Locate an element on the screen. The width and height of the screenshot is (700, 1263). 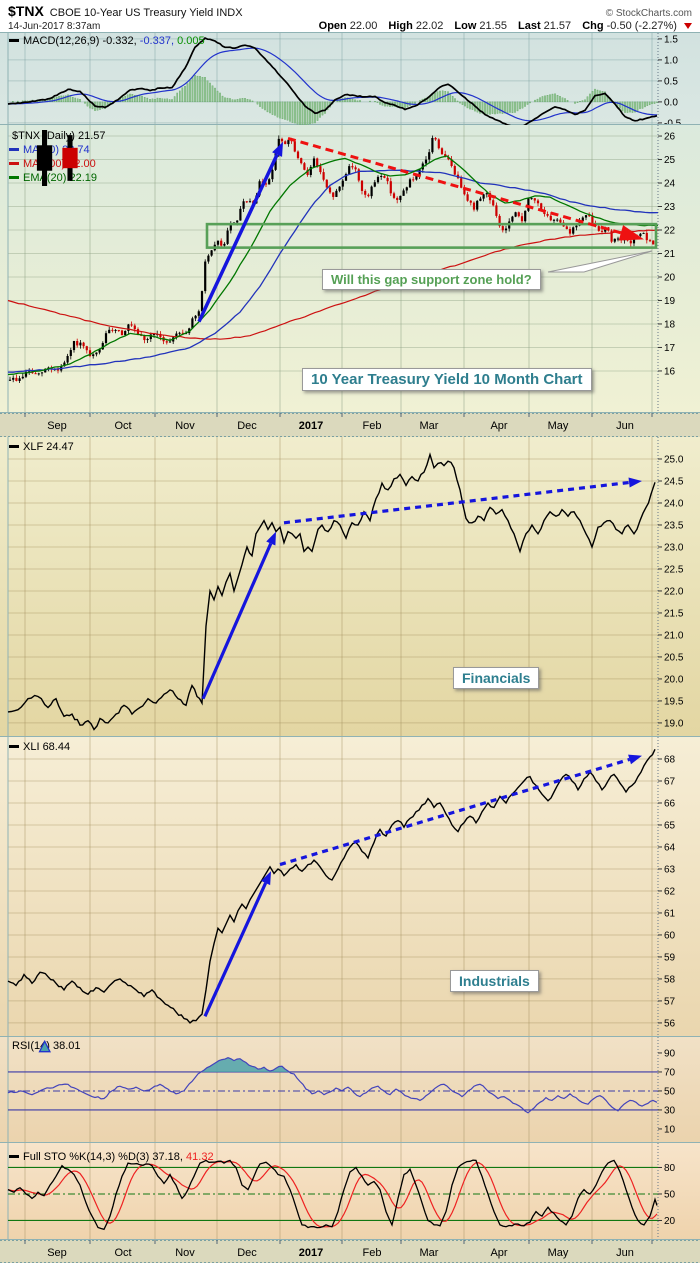
svg-text: 24.5 is located at coordinates (674, 481).